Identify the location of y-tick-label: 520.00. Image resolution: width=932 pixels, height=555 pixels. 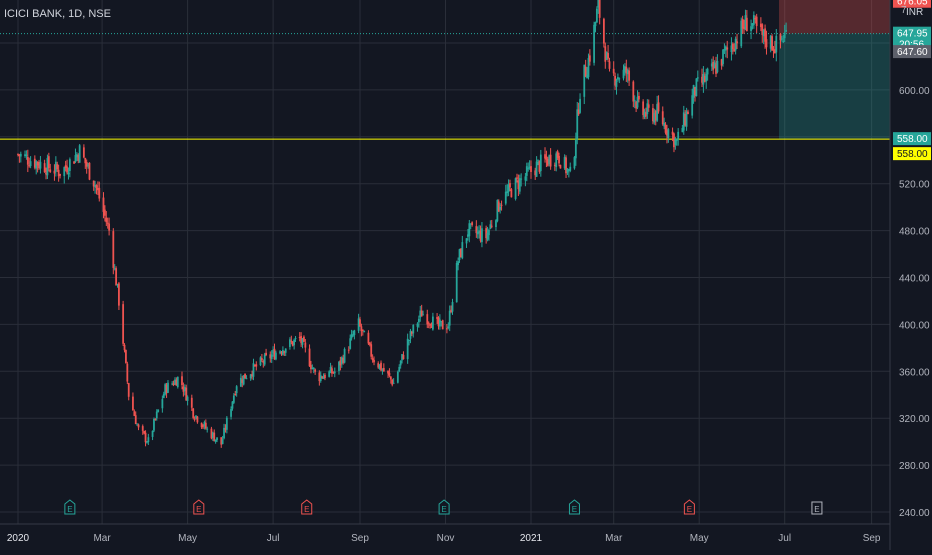
(914, 185).